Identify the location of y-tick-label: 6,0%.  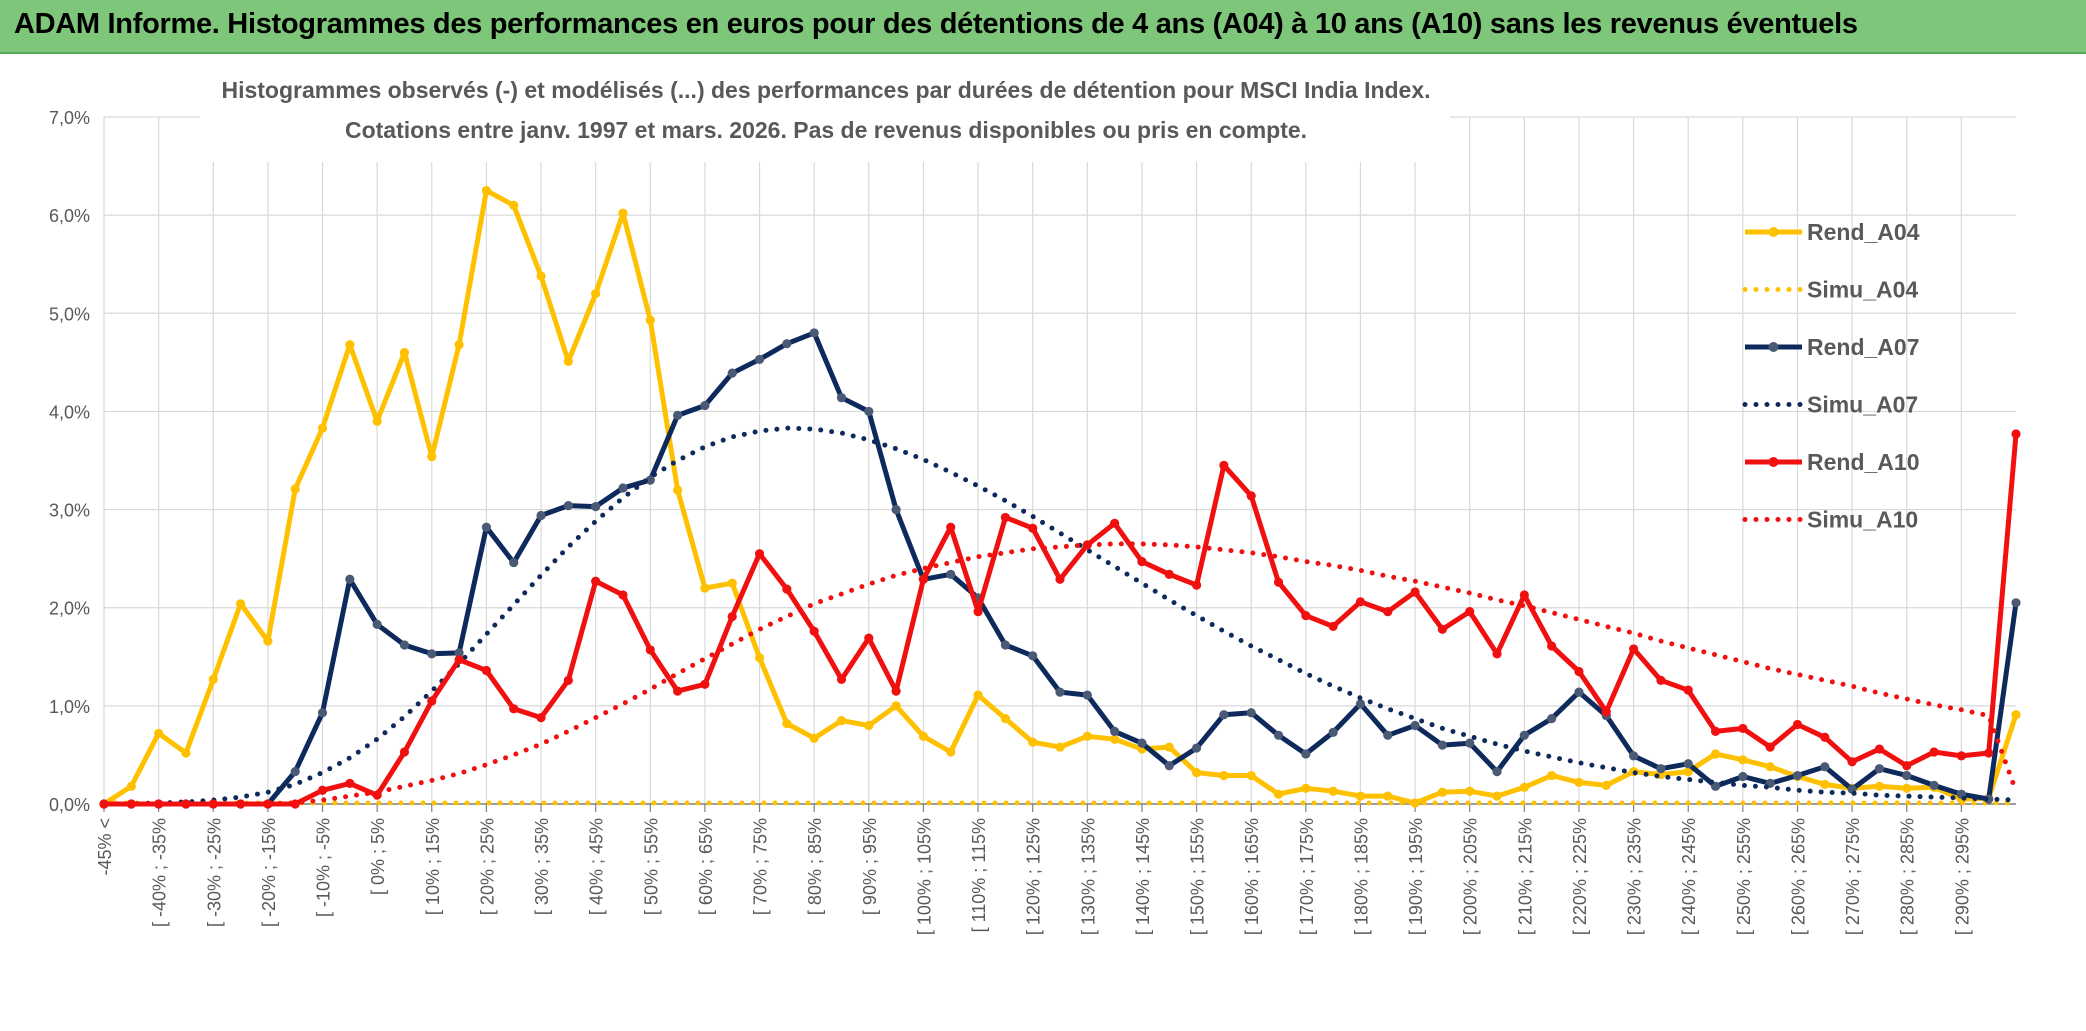
(69, 216).